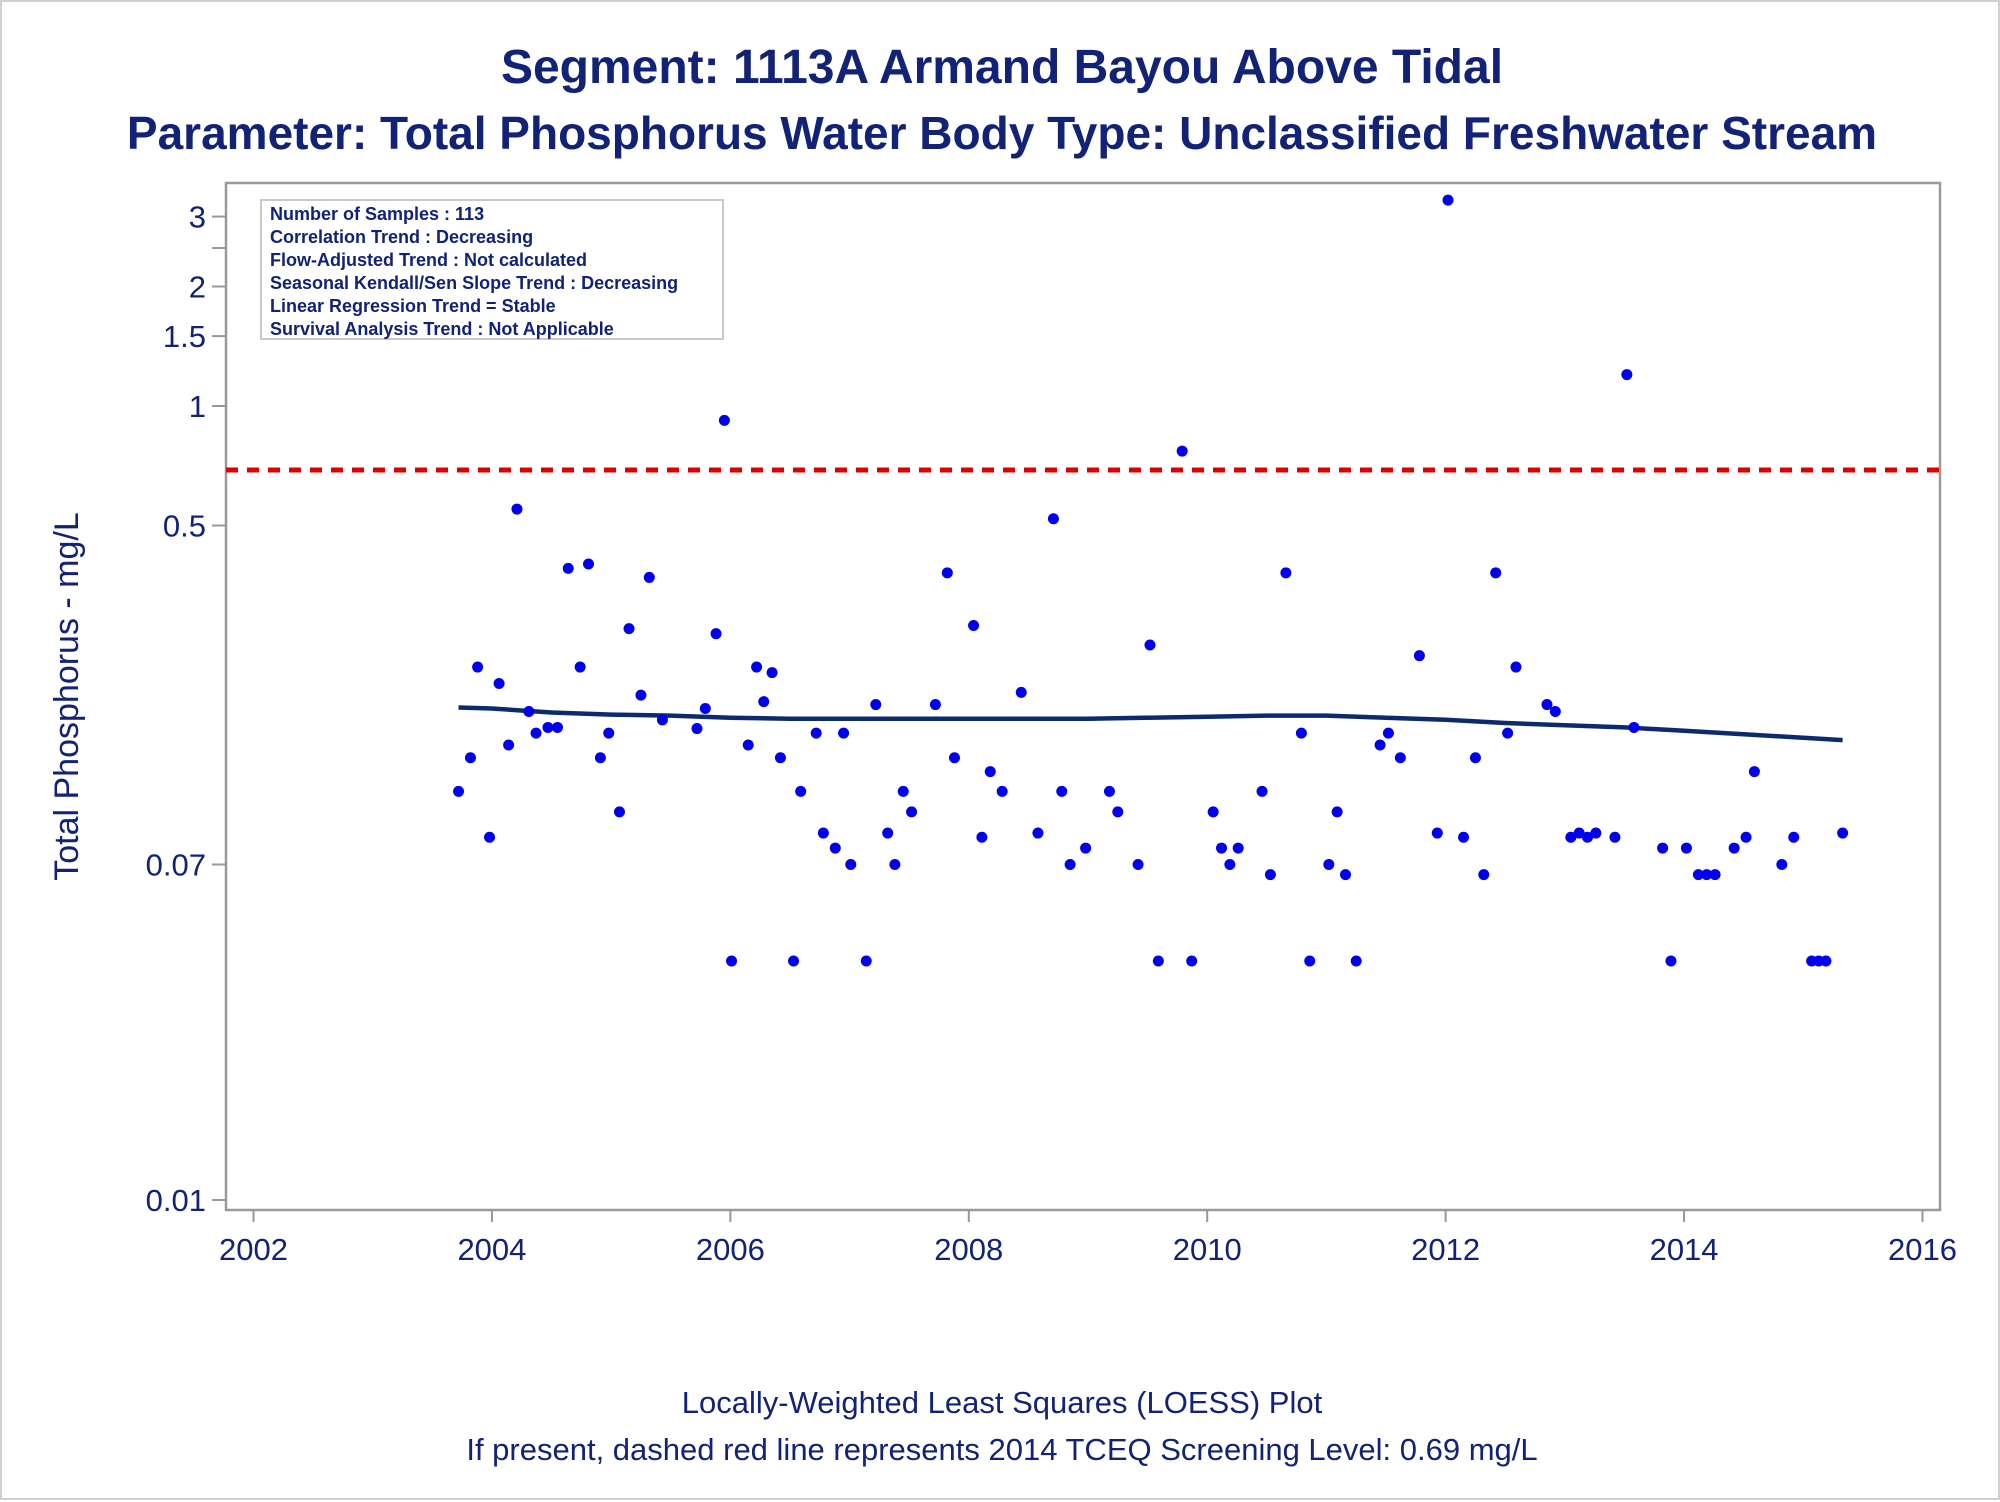 The height and width of the screenshot is (1502, 2000). Describe the element at coordinates (968, 1249) in the screenshot. I see `x-tick-label: 2008` at that location.